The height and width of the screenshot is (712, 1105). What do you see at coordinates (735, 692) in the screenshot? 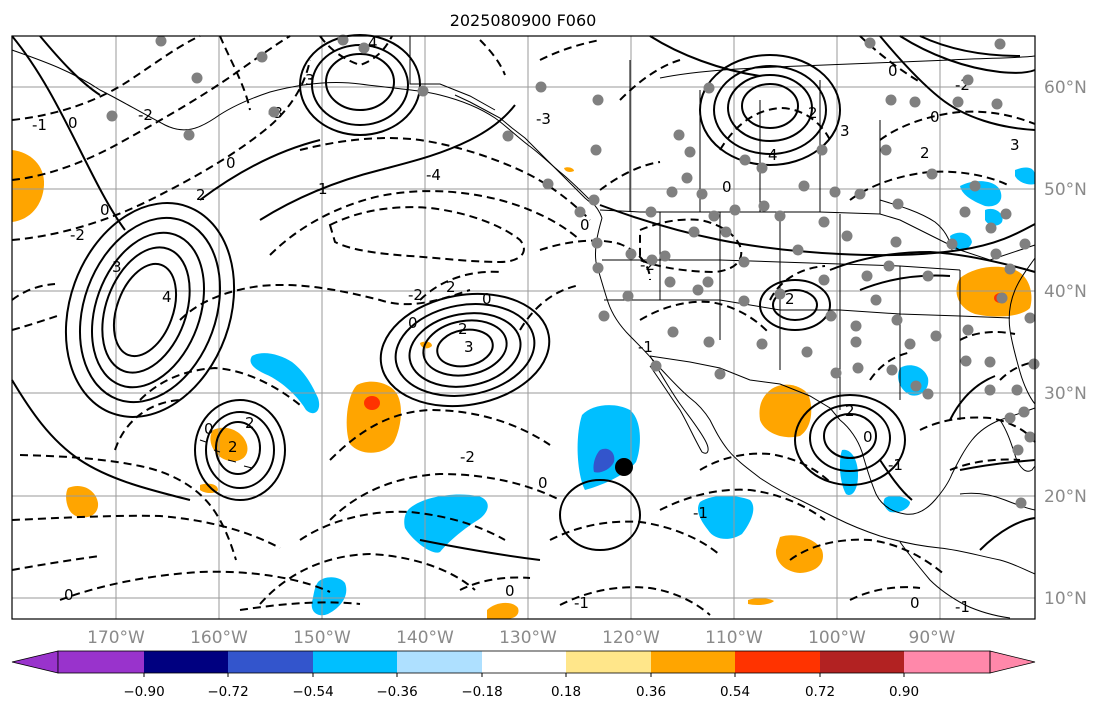
I see `colorbar-tick-label-8: 0.54` at bounding box center [735, 692].